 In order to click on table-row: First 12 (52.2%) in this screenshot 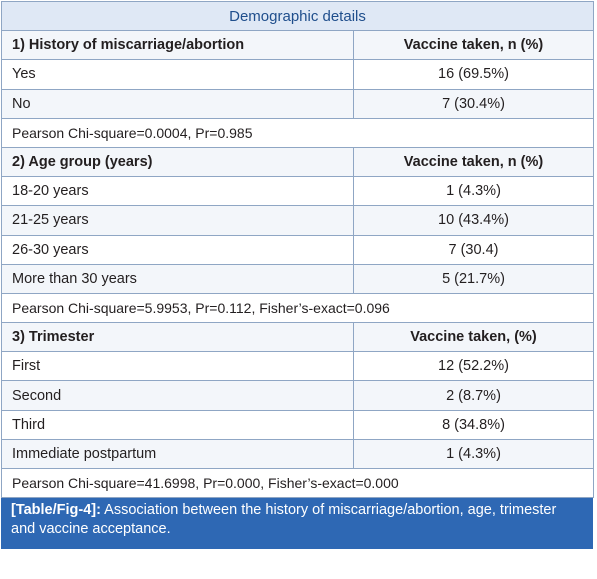, I will do `click(297, 366)`.